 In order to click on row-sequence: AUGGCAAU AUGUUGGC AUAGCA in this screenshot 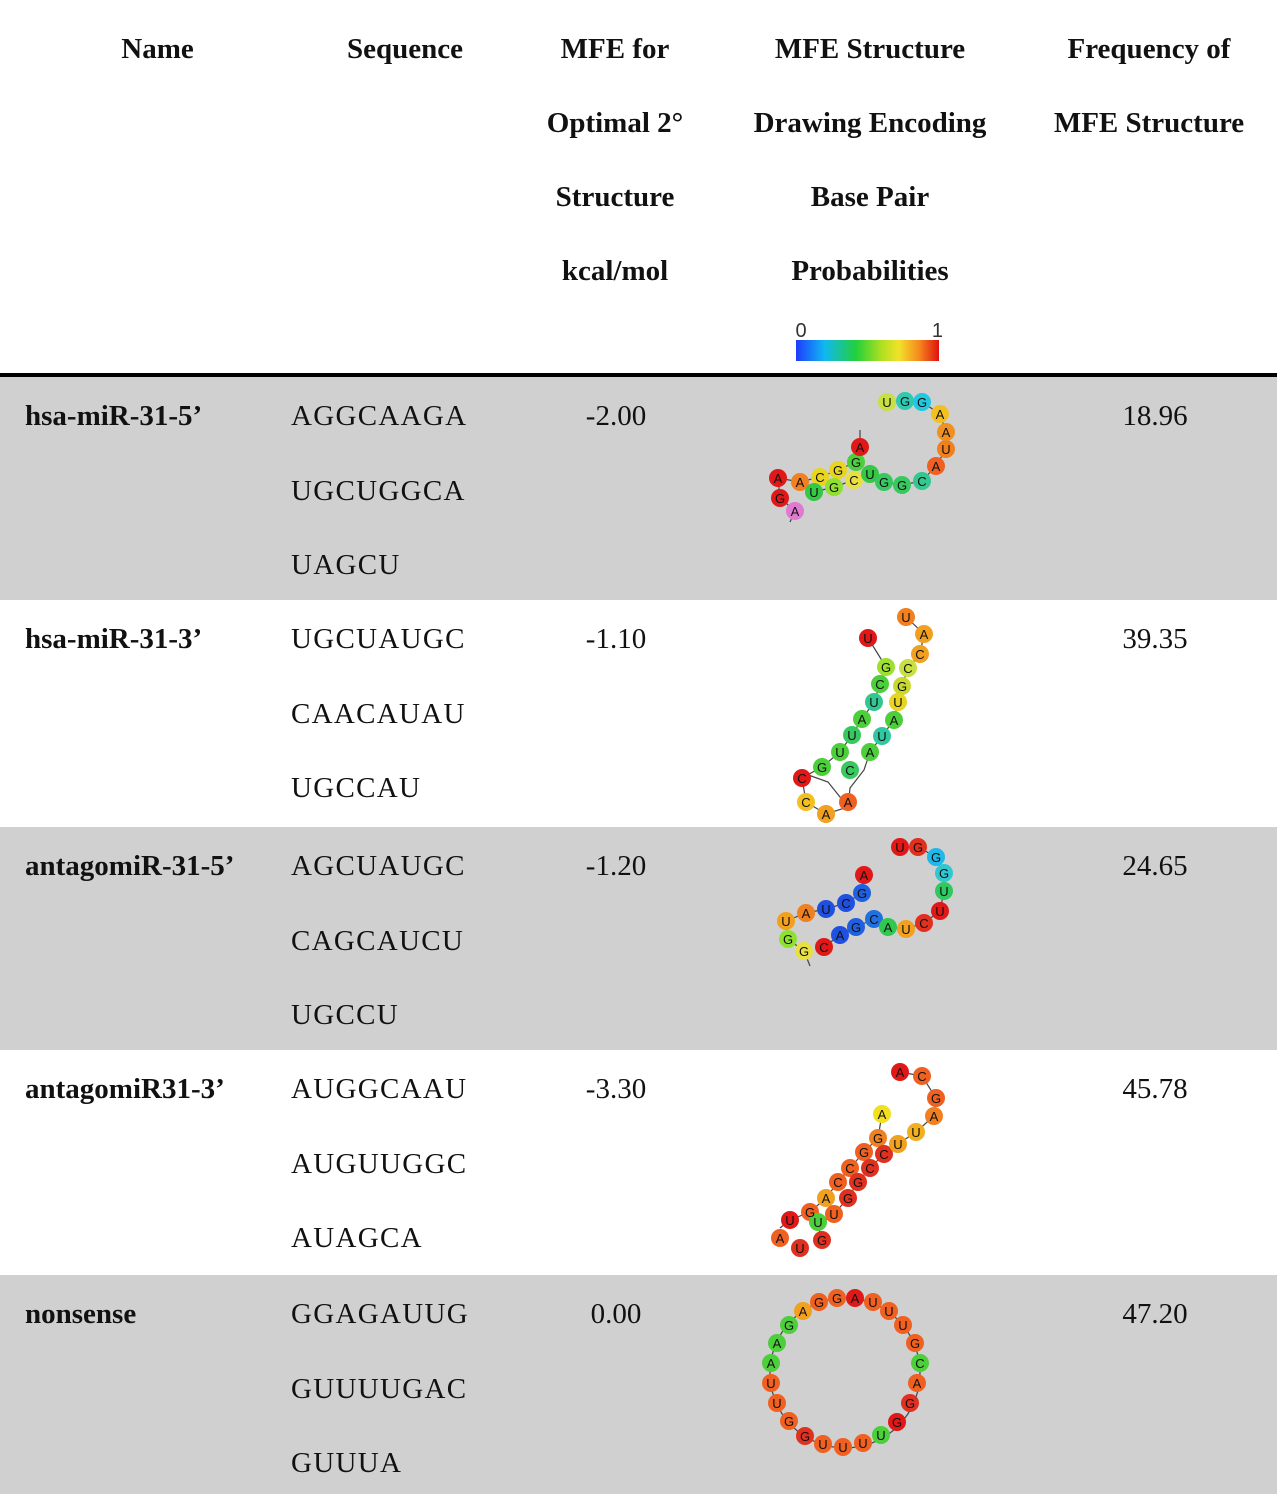, I will do `click(379, 1163)`.